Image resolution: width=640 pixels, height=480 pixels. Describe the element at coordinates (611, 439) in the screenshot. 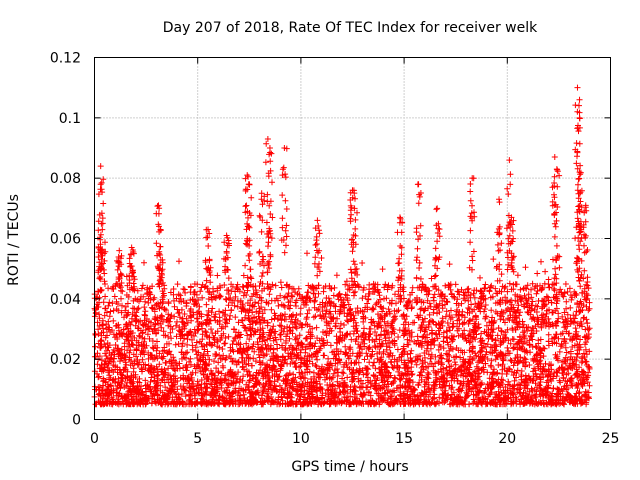

I see `x-tick-label: 25` at that location.